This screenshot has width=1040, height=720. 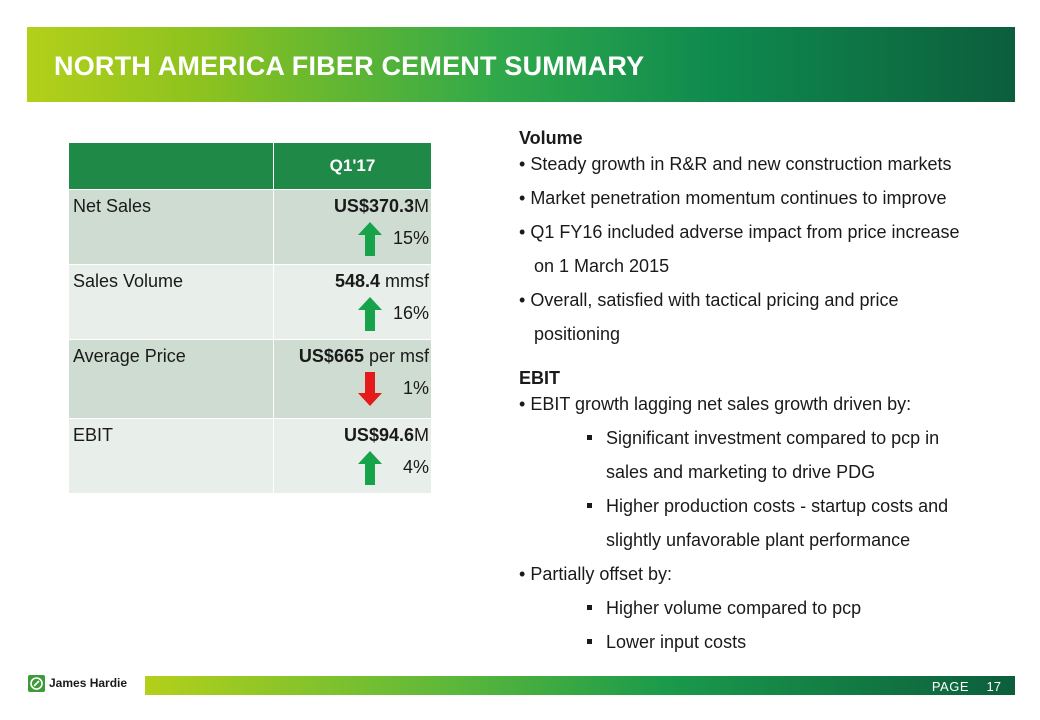 I want to click on row-value: US$665, so click(x=331, y=356).